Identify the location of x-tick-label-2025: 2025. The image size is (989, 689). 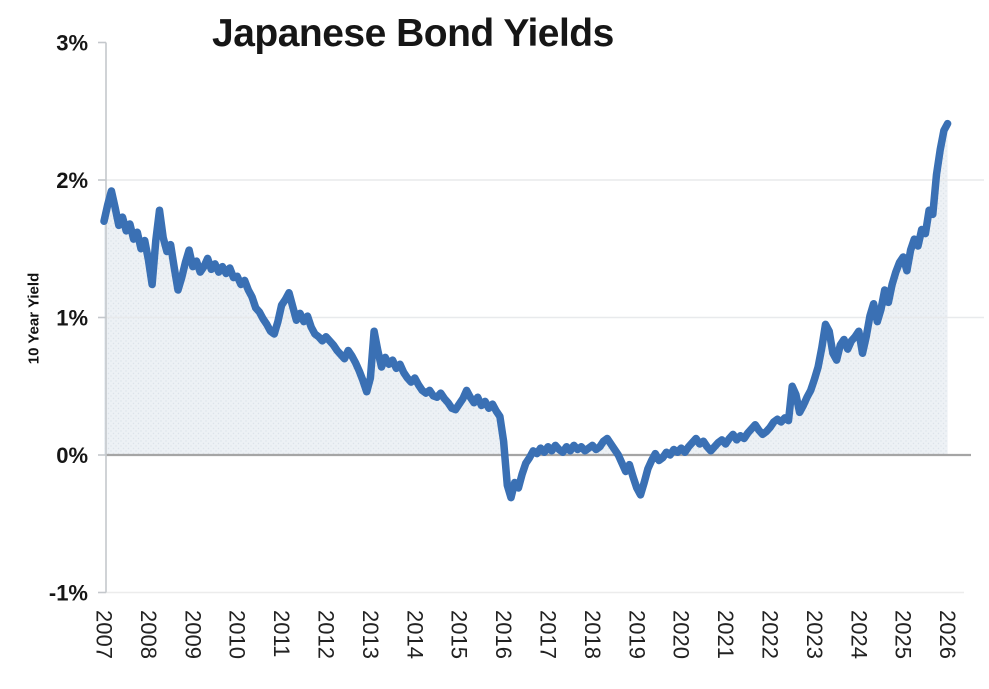
(903, 634).